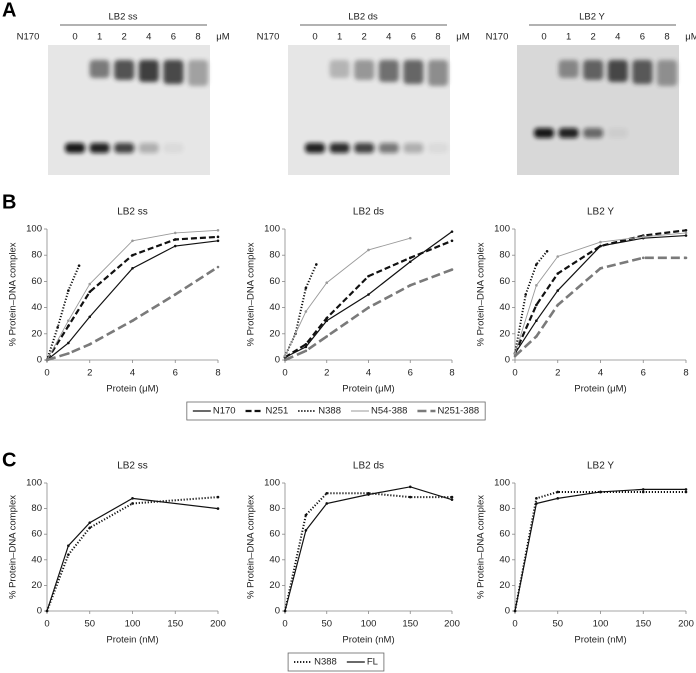 Image resolution: width=696 pixels, height=673 pixels. I want to click on gel-lane-label: 6, so click(173, 37).